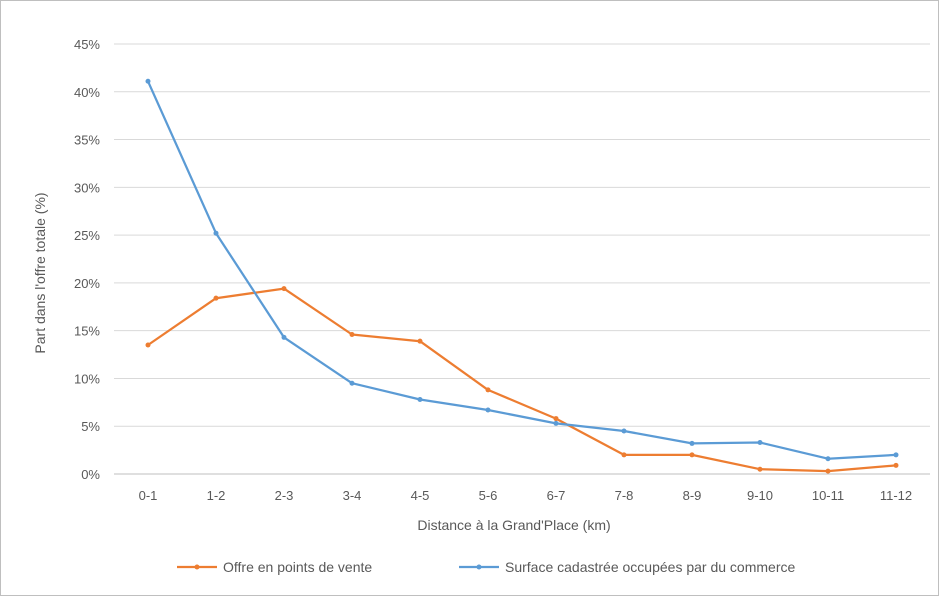 The height and width of the screenshot is (600, 939). Describe the element at coordinates (87, 235) in the screenshot. I see `y-tick-label: 25%` at that location.